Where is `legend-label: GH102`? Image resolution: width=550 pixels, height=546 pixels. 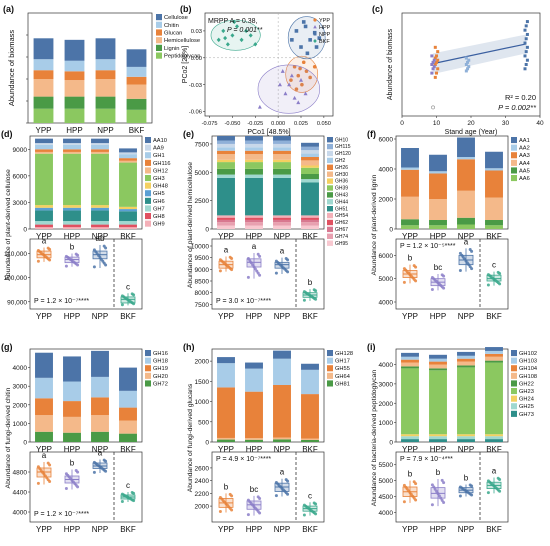
legend-label: GH102 is located at coordinates (528, 354).